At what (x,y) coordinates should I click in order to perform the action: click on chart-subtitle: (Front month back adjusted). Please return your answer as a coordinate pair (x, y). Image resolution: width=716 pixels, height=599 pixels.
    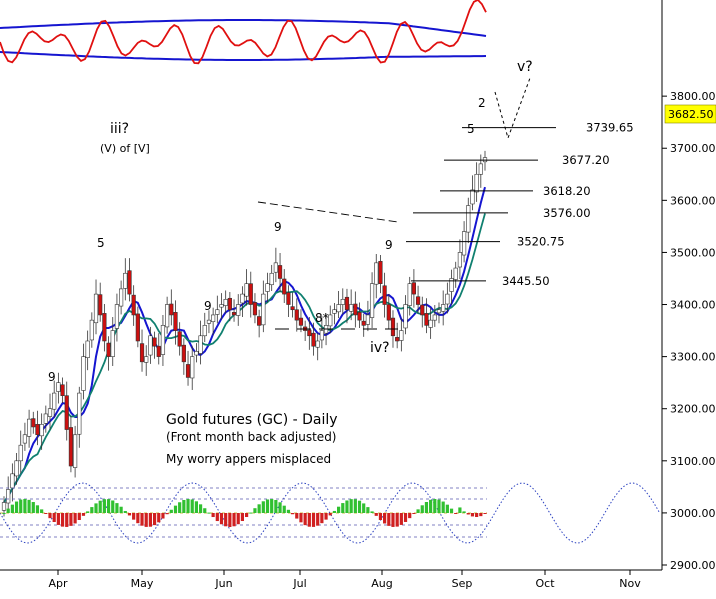
    Looking at the image, I should click on (251, 437).